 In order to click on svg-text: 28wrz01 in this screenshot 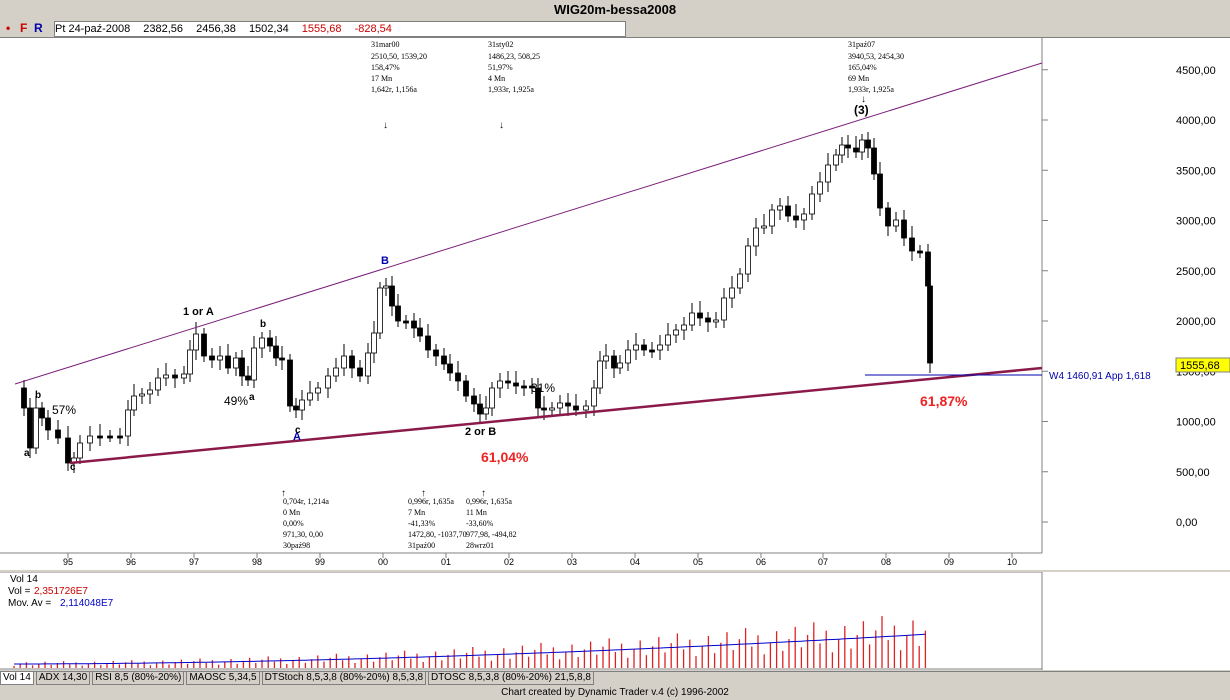, I will do `click(480, 545)`.